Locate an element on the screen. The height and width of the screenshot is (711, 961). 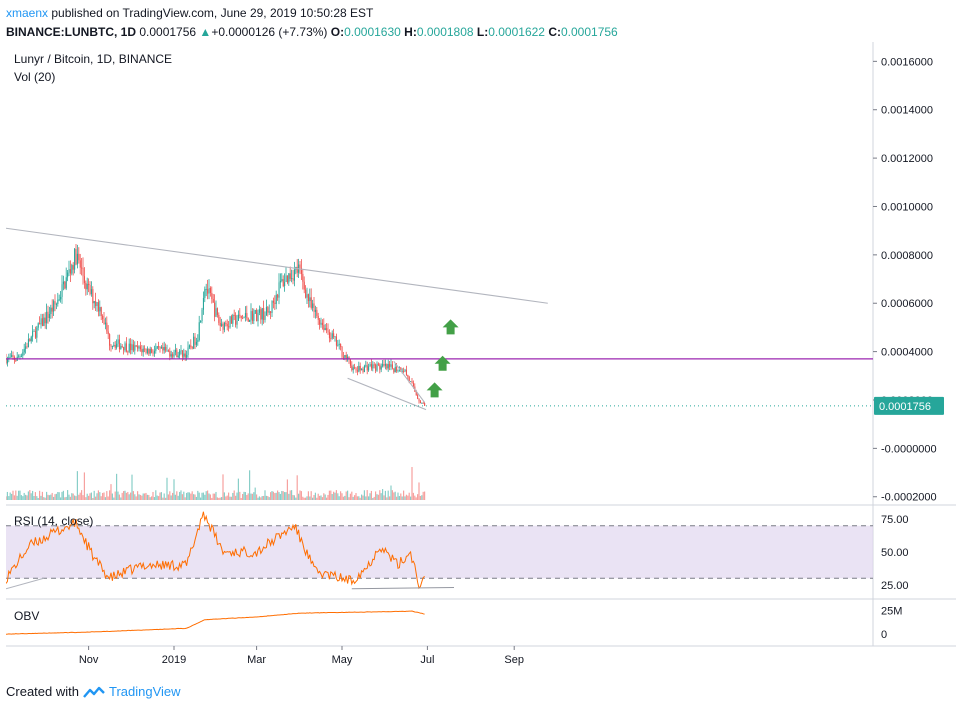
created-with-label: Created with is located at coordinates (42, 691).